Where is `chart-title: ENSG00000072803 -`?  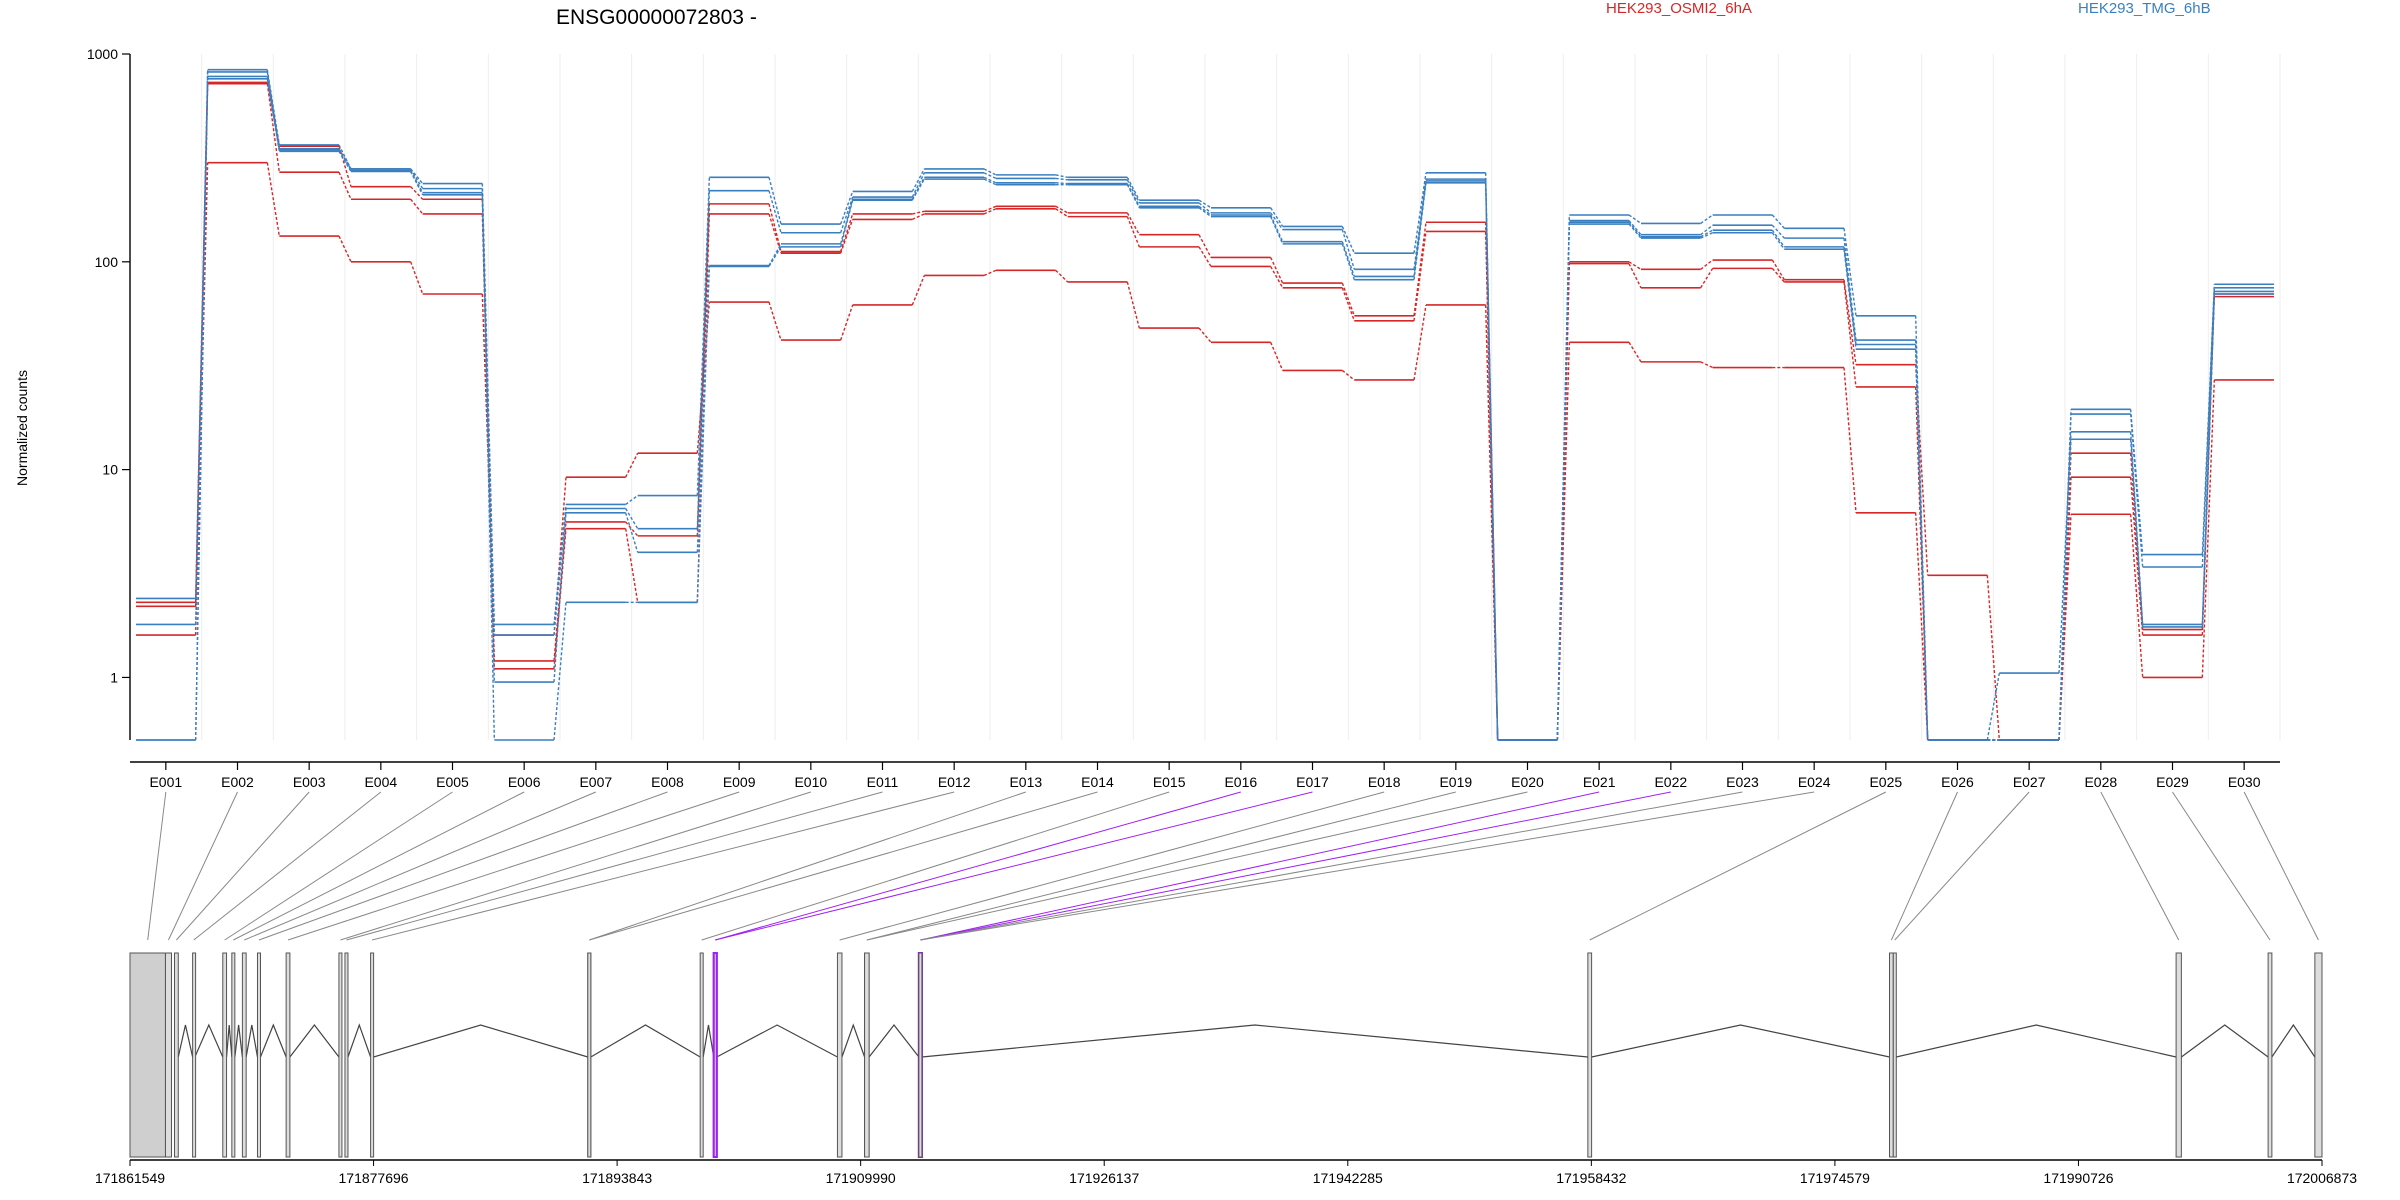
chart-title: ENSG00000072803 - is located at coordinates (656, 17).